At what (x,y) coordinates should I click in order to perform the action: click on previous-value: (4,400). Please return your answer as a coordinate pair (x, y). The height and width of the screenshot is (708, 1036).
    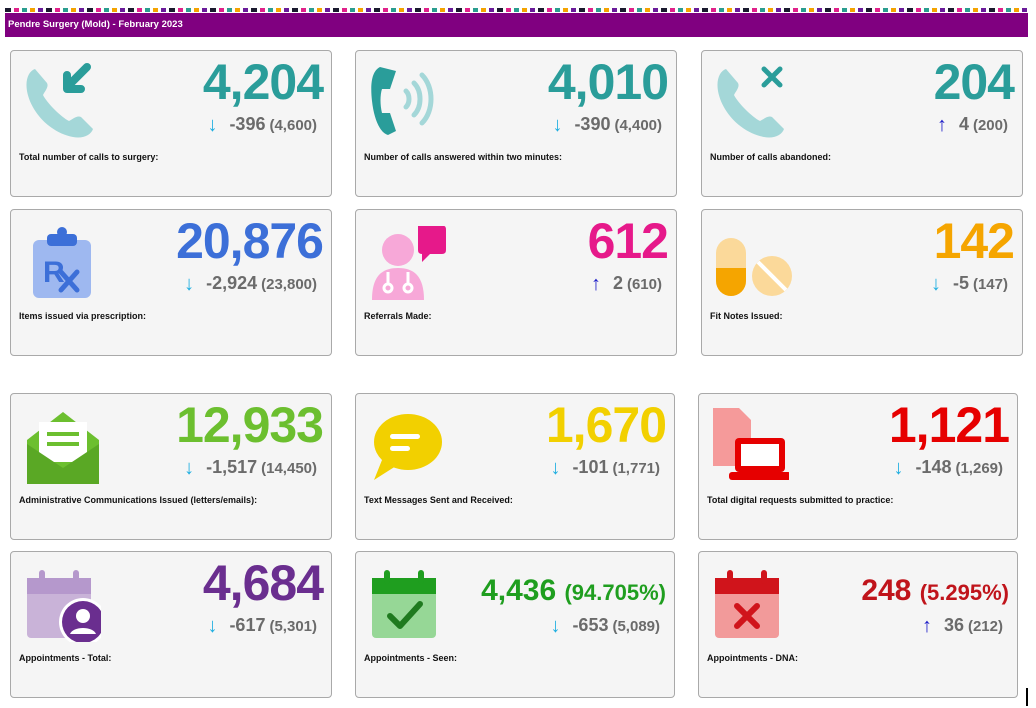
    Looking at the image, I should click on (638, 125).